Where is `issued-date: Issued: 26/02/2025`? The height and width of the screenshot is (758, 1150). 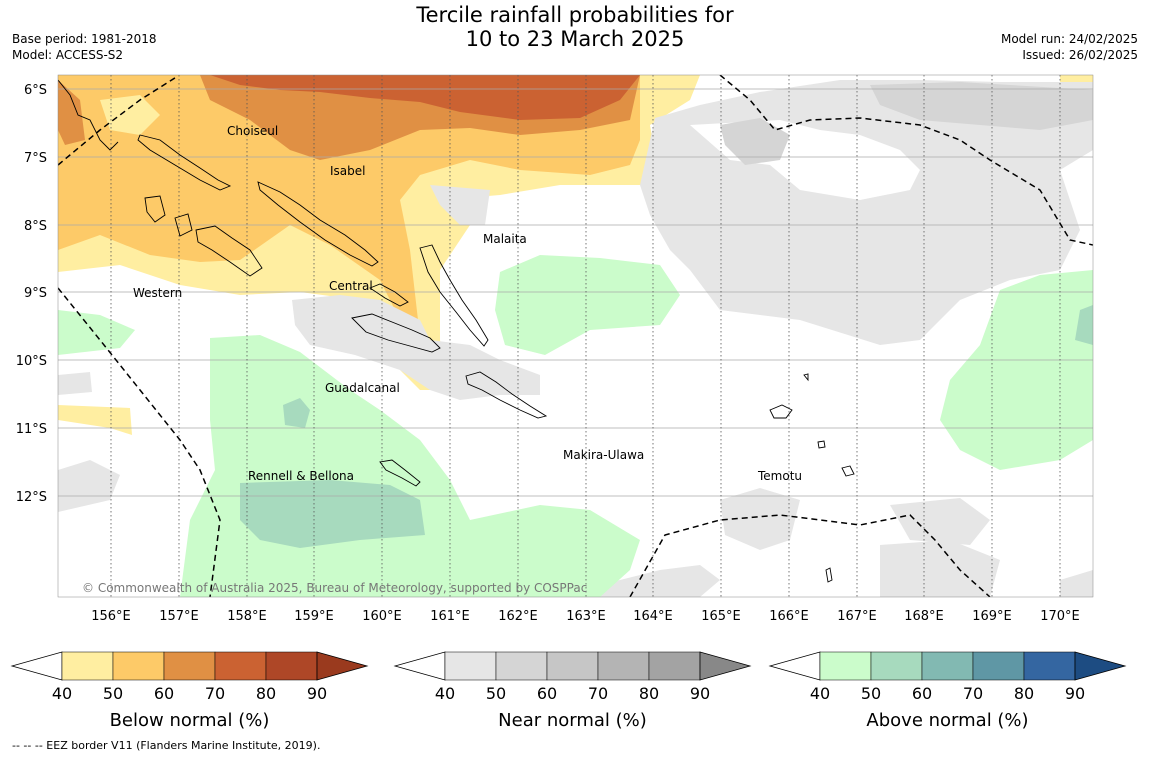
issued-date: Issued: 26/02/2025 is located at coordinates (1080, 55).